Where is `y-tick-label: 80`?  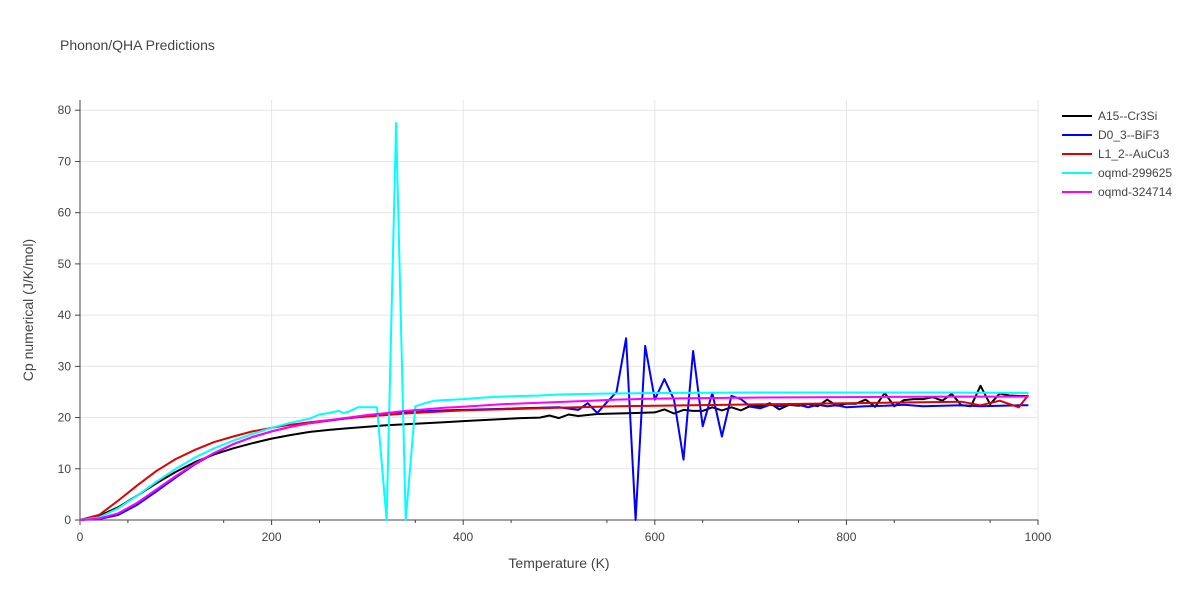 y-tick-label: 80 is located at coordinates (65, 110).